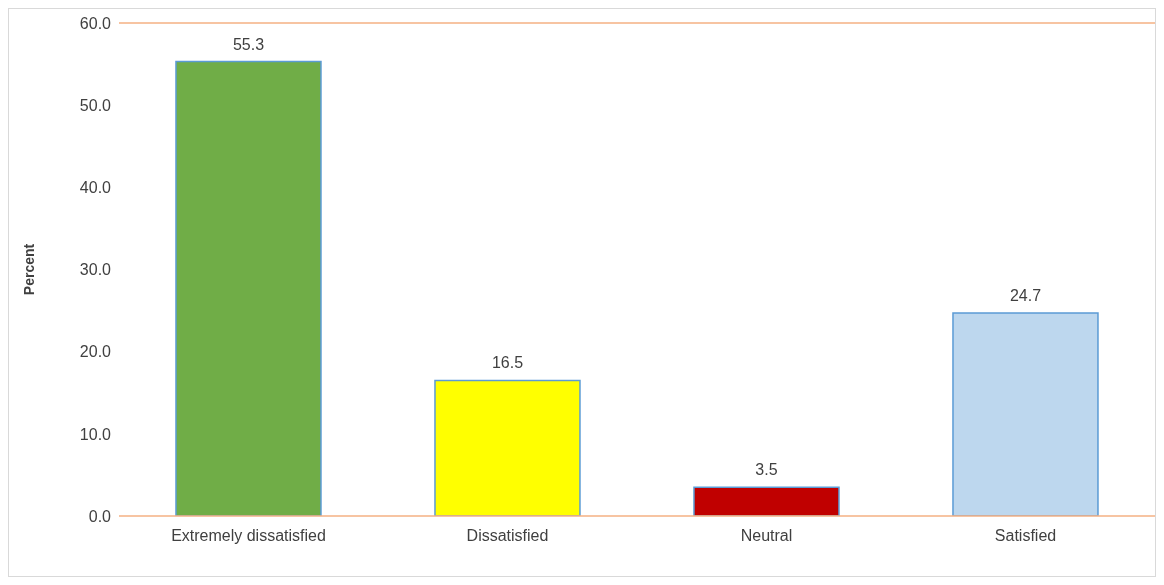 This screenshot has width=1164, height=585. Describe the element at coordinates (1025, 296) in the screenshot. I see `data-label: 24.7` at that location.